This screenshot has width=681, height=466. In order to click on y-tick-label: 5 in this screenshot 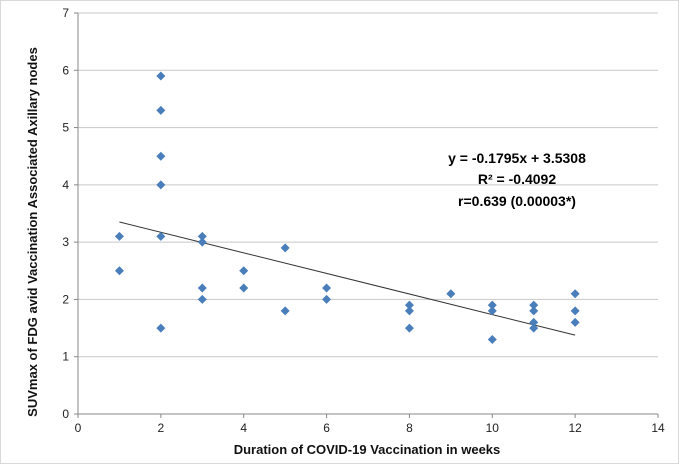, I will do `click(65, 128)`.